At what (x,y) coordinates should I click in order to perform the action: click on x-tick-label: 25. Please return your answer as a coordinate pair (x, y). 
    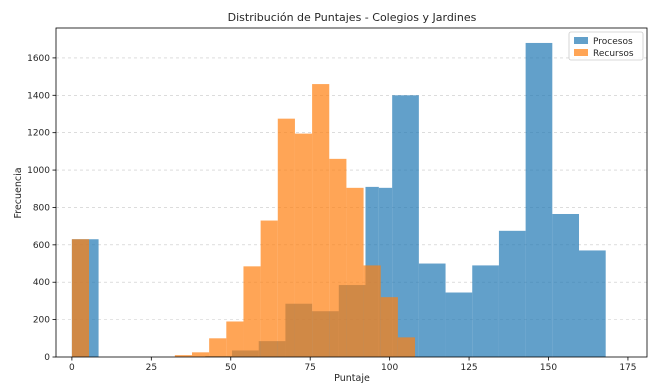
    Looking at the image, I should click on (151, 368).